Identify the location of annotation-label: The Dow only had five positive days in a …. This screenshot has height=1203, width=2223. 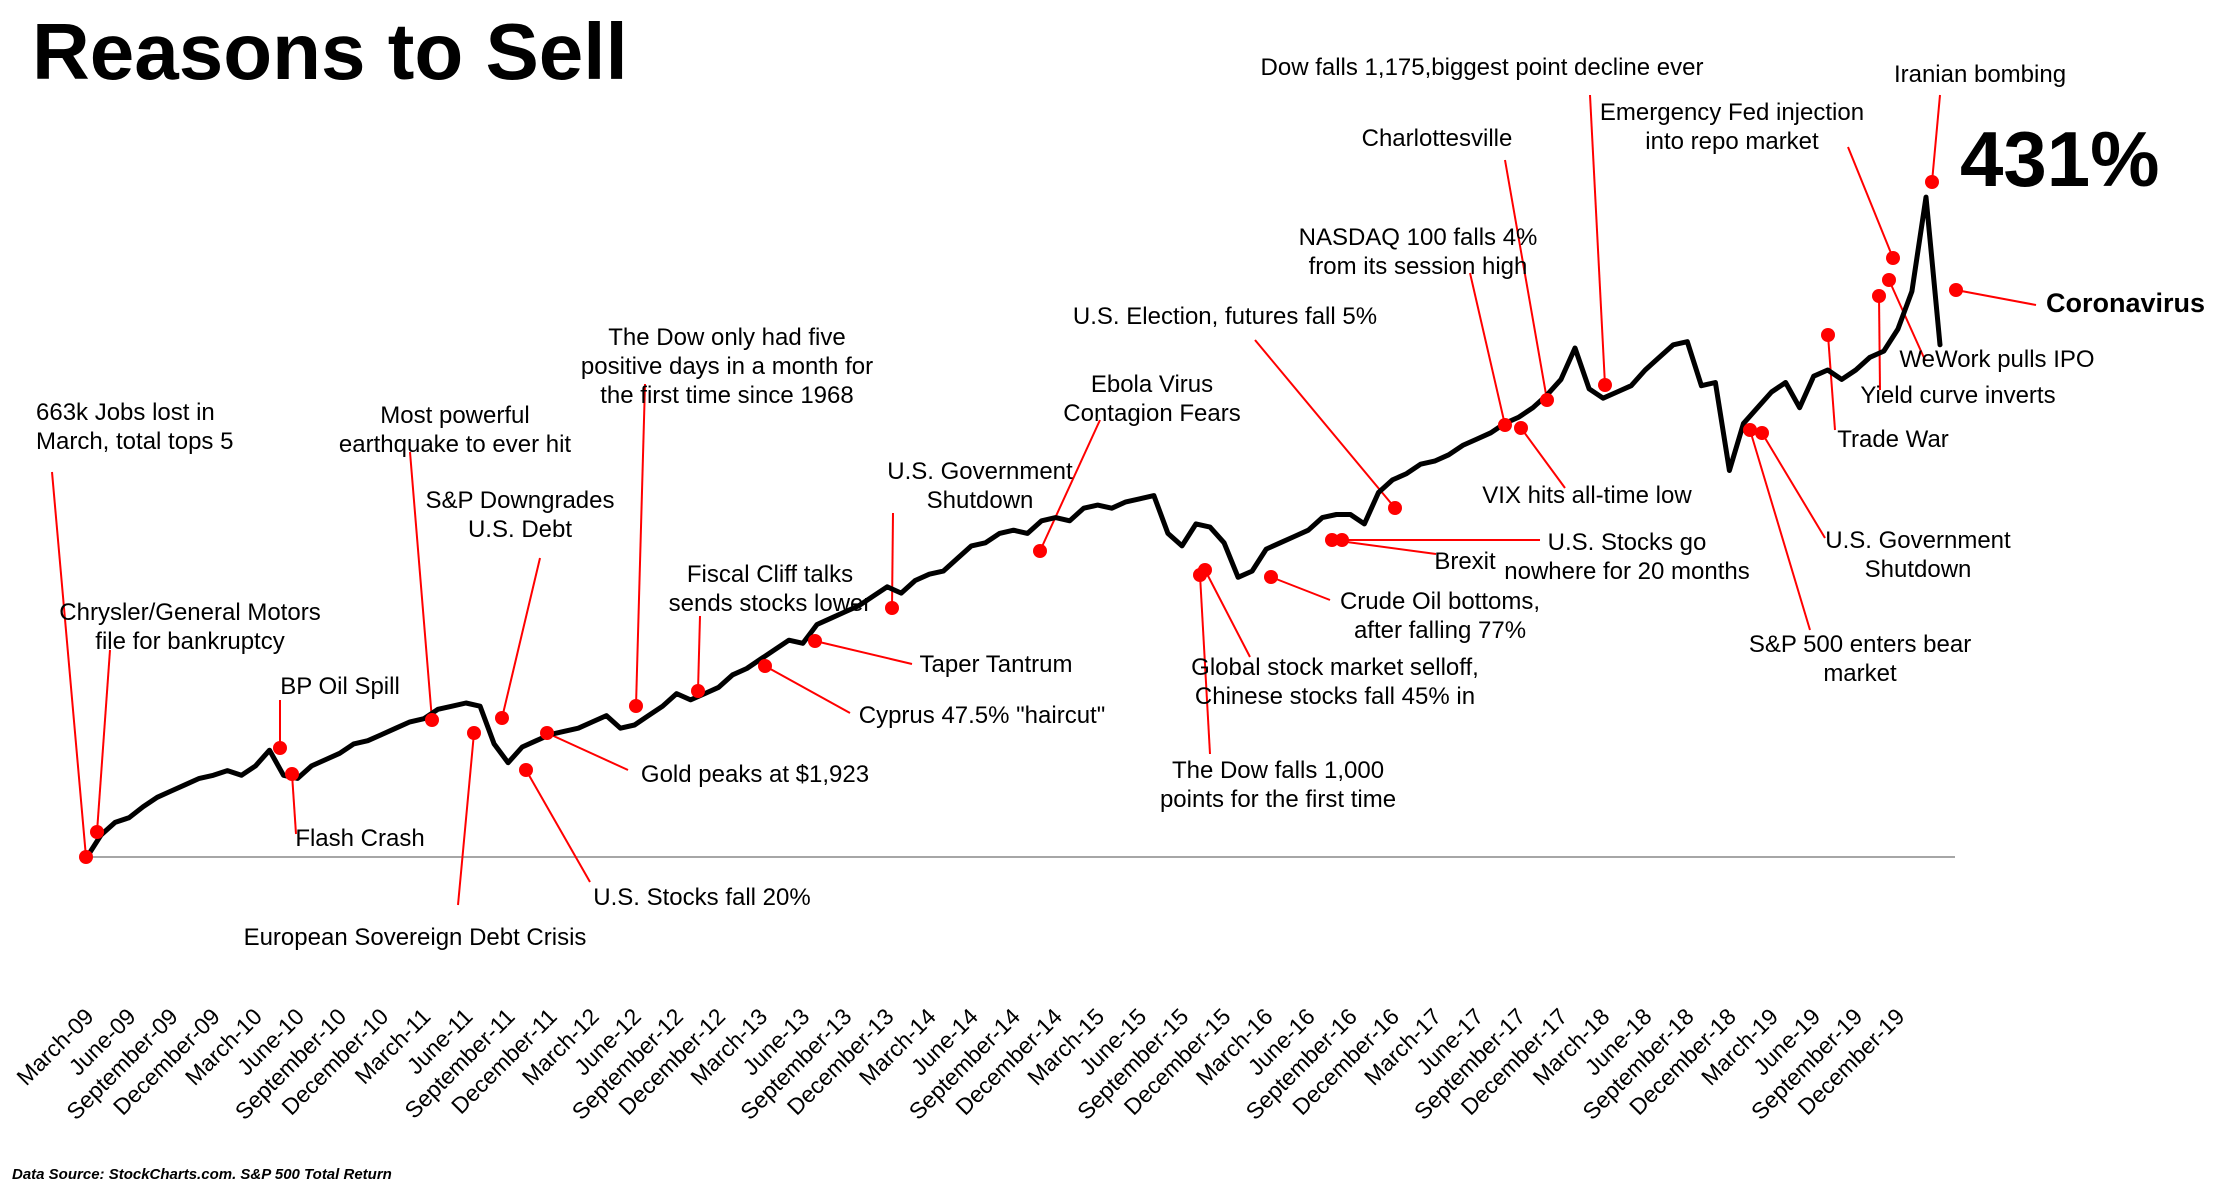
(727, 366).